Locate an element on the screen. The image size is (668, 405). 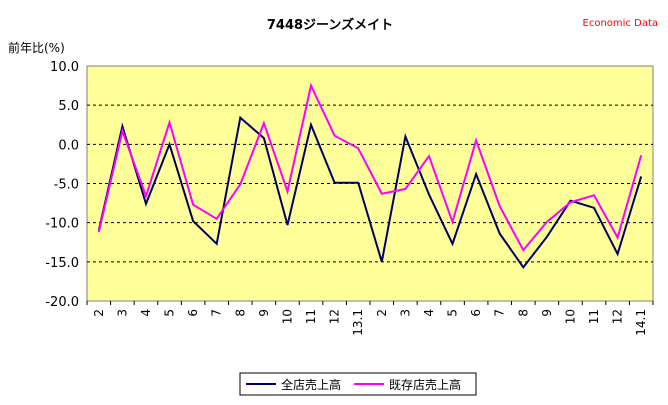
y-tick-label: -10.0 is located at coordinates (62, 224).